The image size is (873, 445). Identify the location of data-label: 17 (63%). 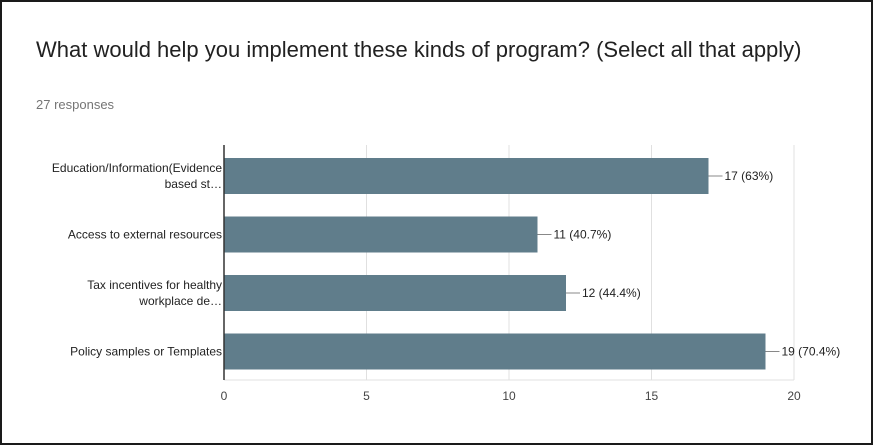
(749, 176).